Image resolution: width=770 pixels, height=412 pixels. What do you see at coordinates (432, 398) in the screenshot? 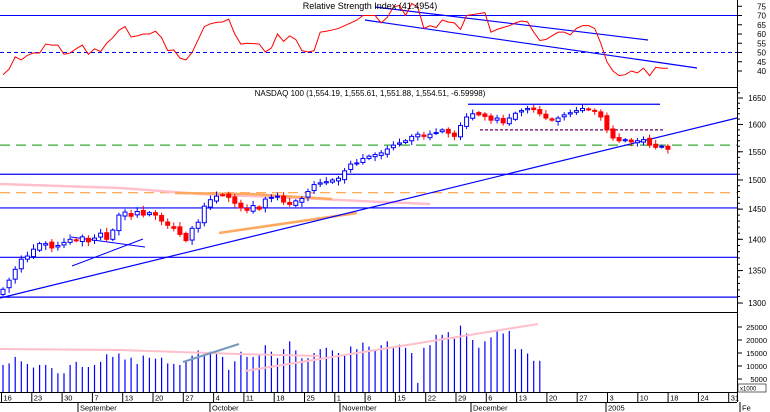
I see `date-label: 22` at bounding box center [432, 398].